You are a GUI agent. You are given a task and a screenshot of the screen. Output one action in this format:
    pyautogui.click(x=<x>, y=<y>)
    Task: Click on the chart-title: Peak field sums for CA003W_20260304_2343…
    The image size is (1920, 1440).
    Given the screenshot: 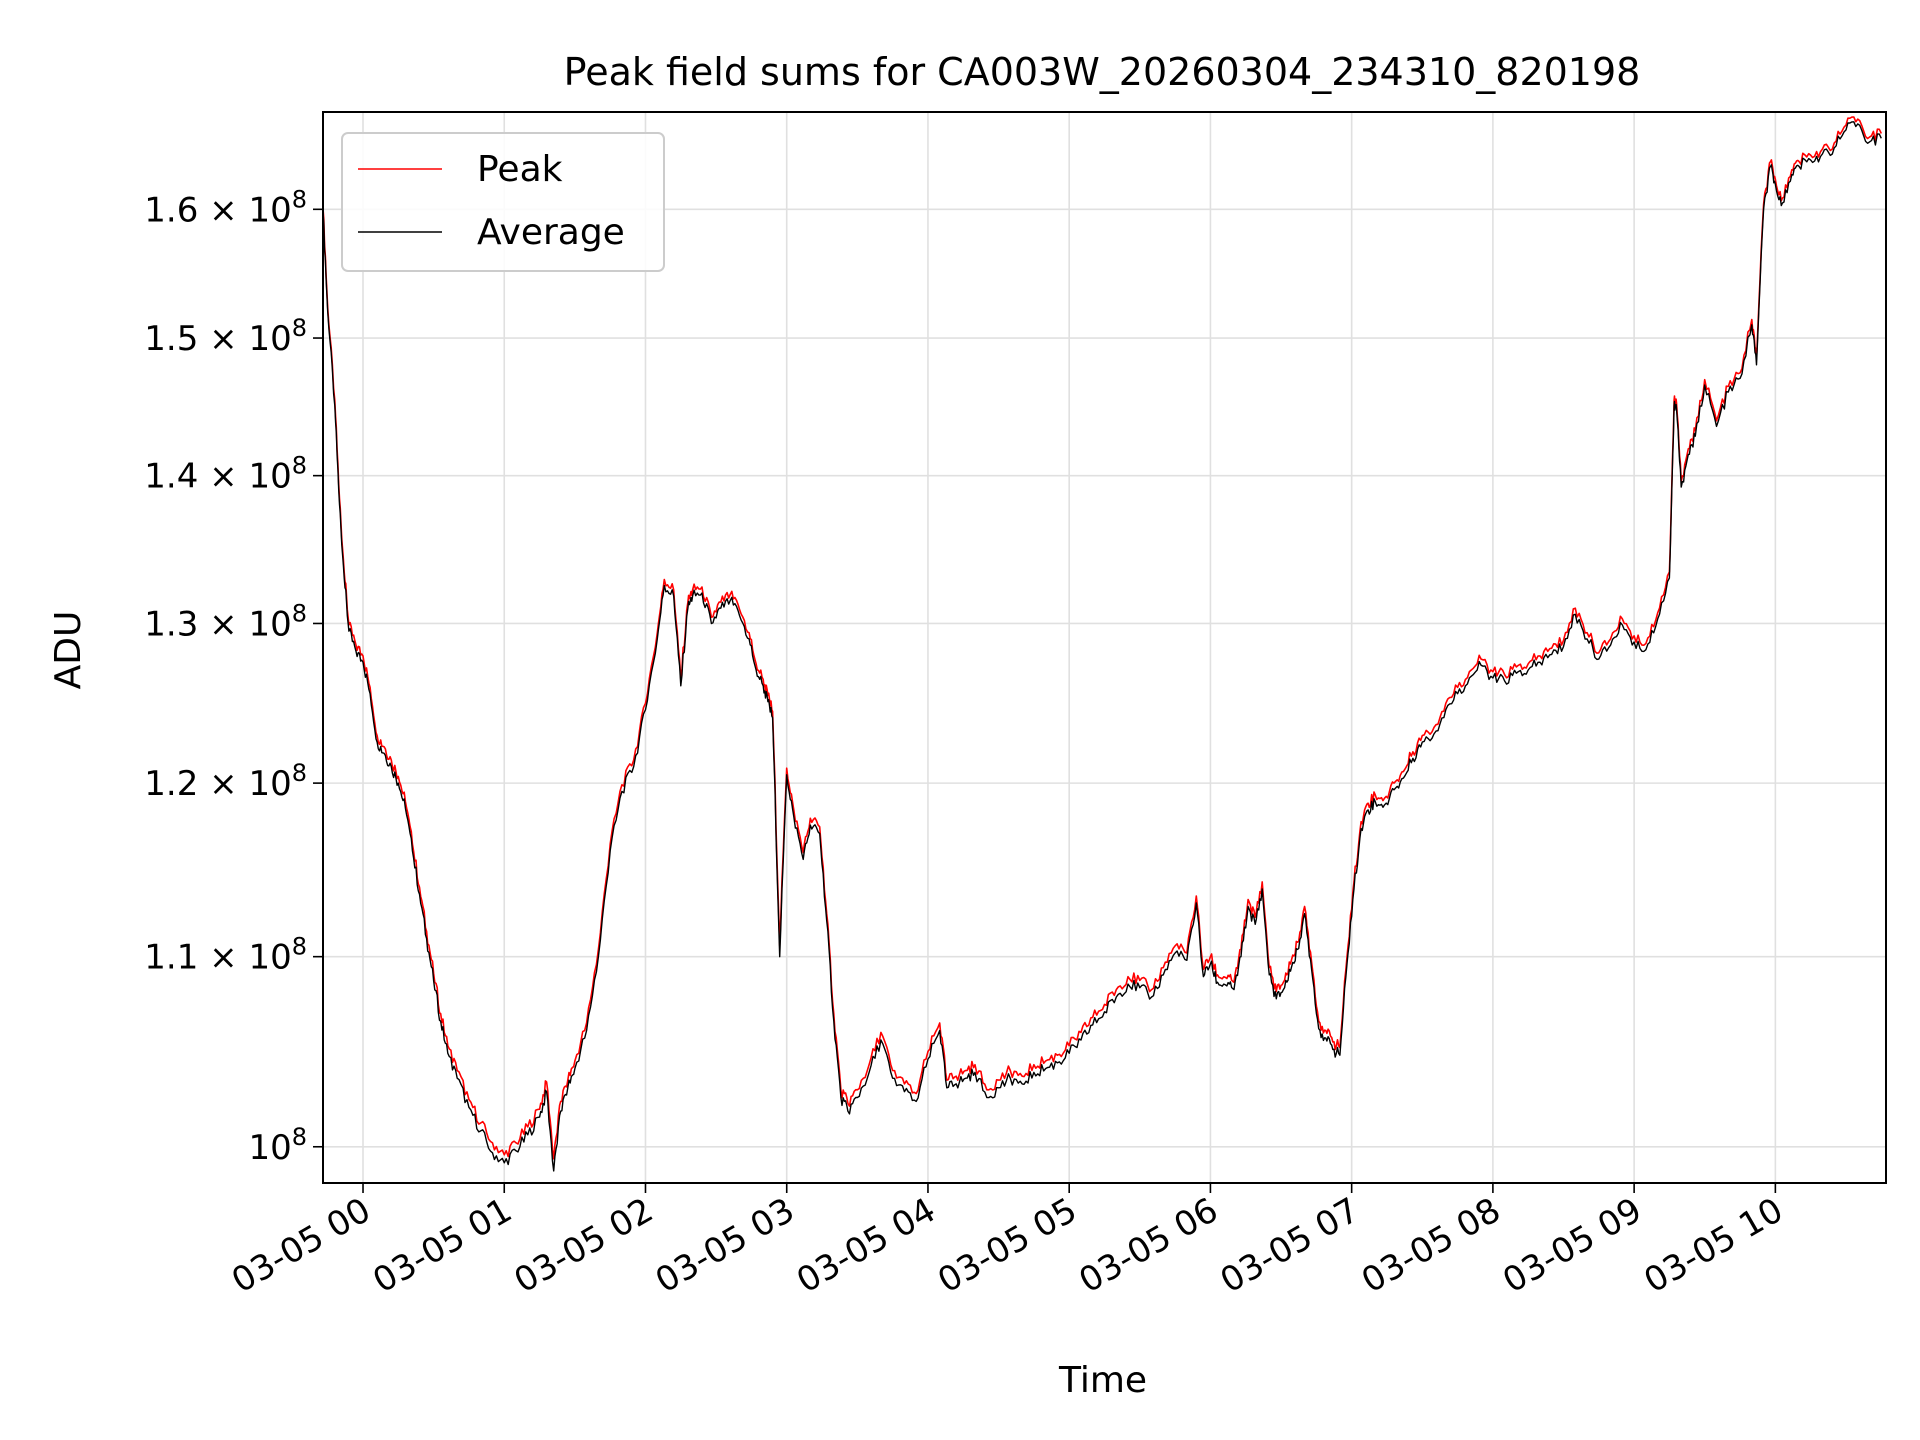 What is the action you would take?
    pyautogui.click(x=1102, y=72)
    